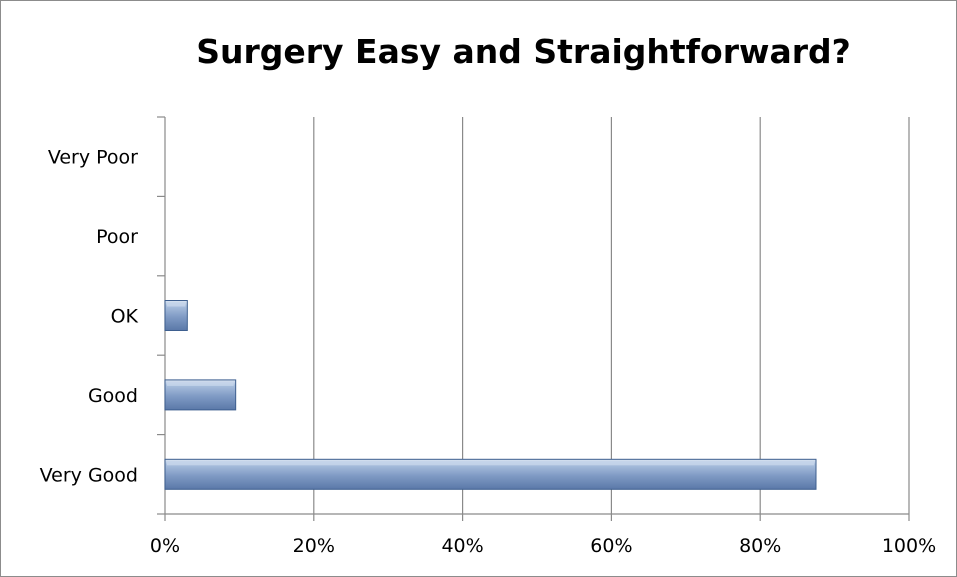  I want to click on y-tick-label: OK, so click(125, 317).